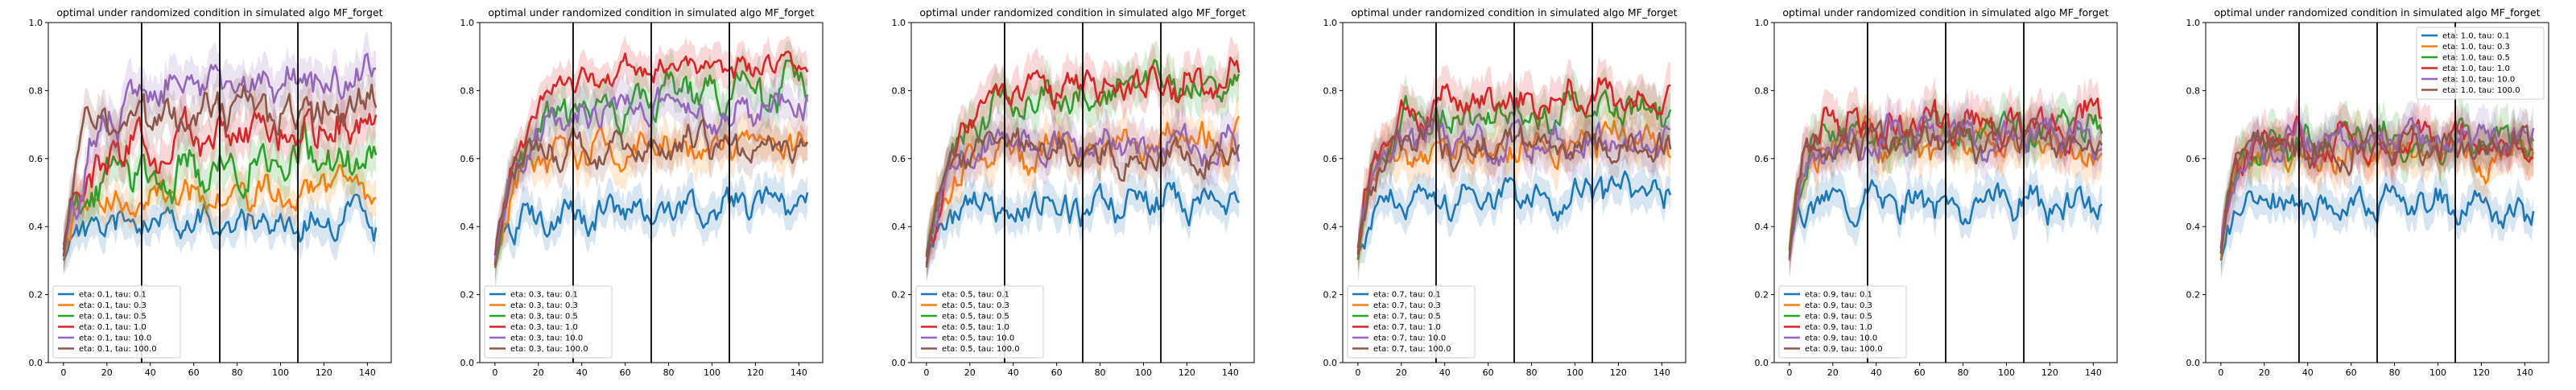  What do you see at coordinates (1841, 338) in the screenshot?
I see `legend-label: eta: 0.9, tau: 10.0` at bounding box center [1841, 338].